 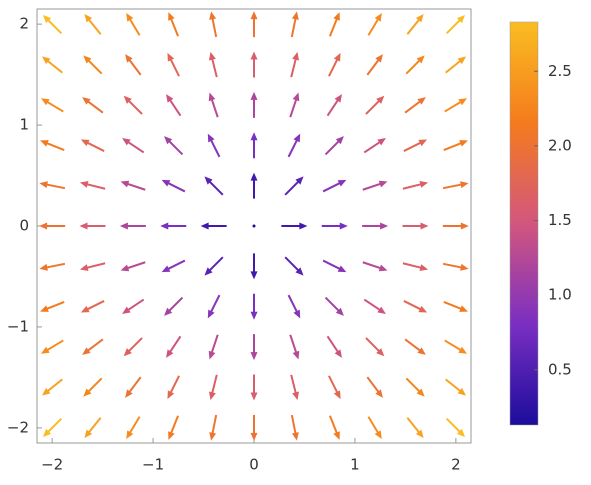 I want to click on colorbar-tick-label: 1.0, so click(x=560, y=295).